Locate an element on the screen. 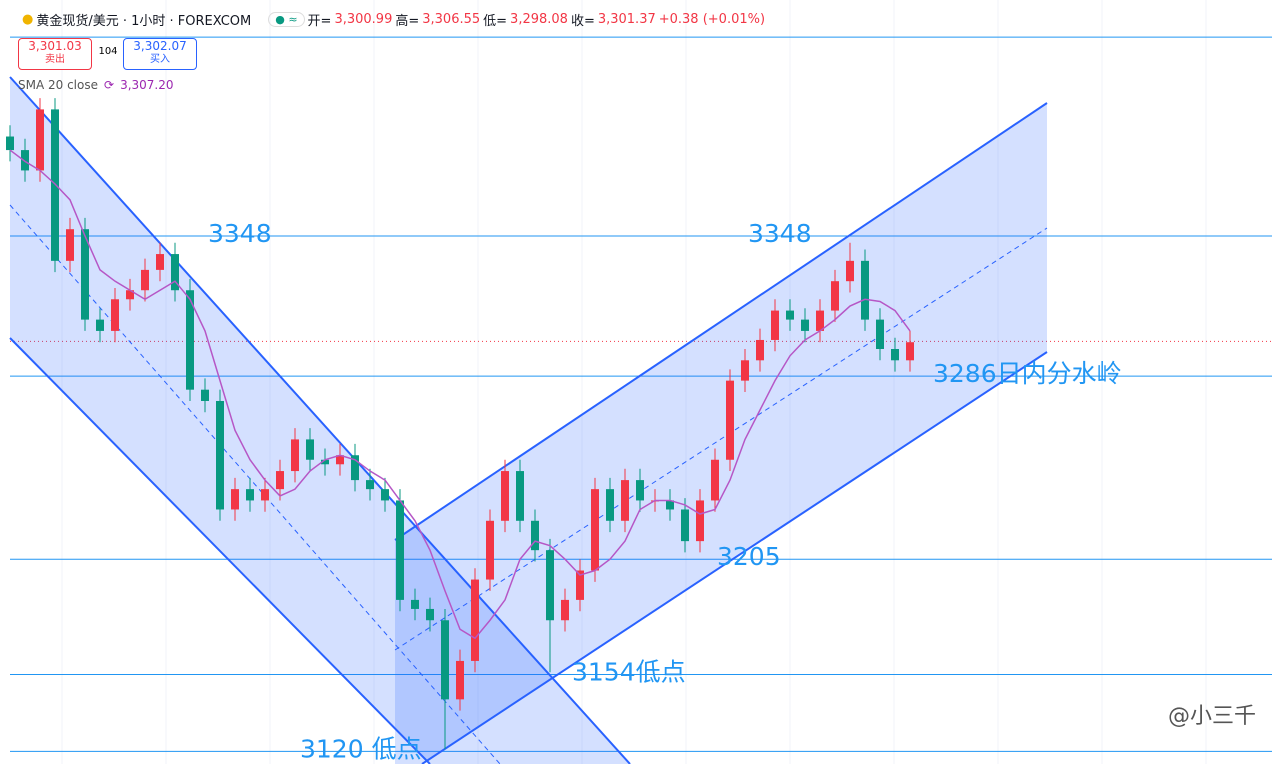 Image resolution: width=1272 pixels, height=764 pixels. sell-label: 卖出 is located at coordinates (55, 59).